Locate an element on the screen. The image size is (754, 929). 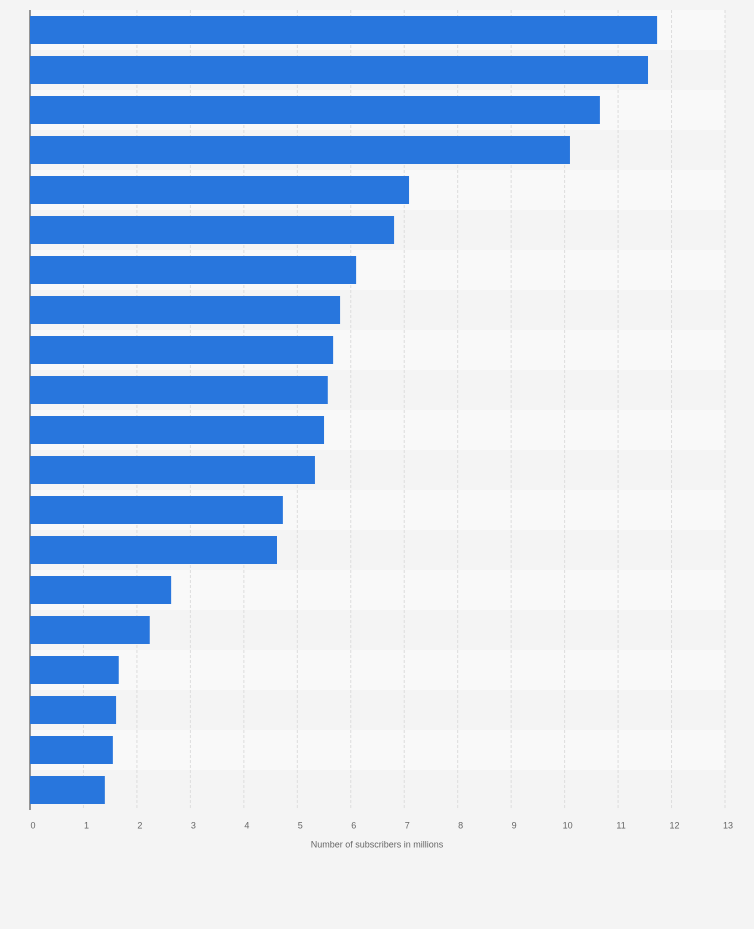
x-tick-label: 13 is located at coordinates (728, 825).